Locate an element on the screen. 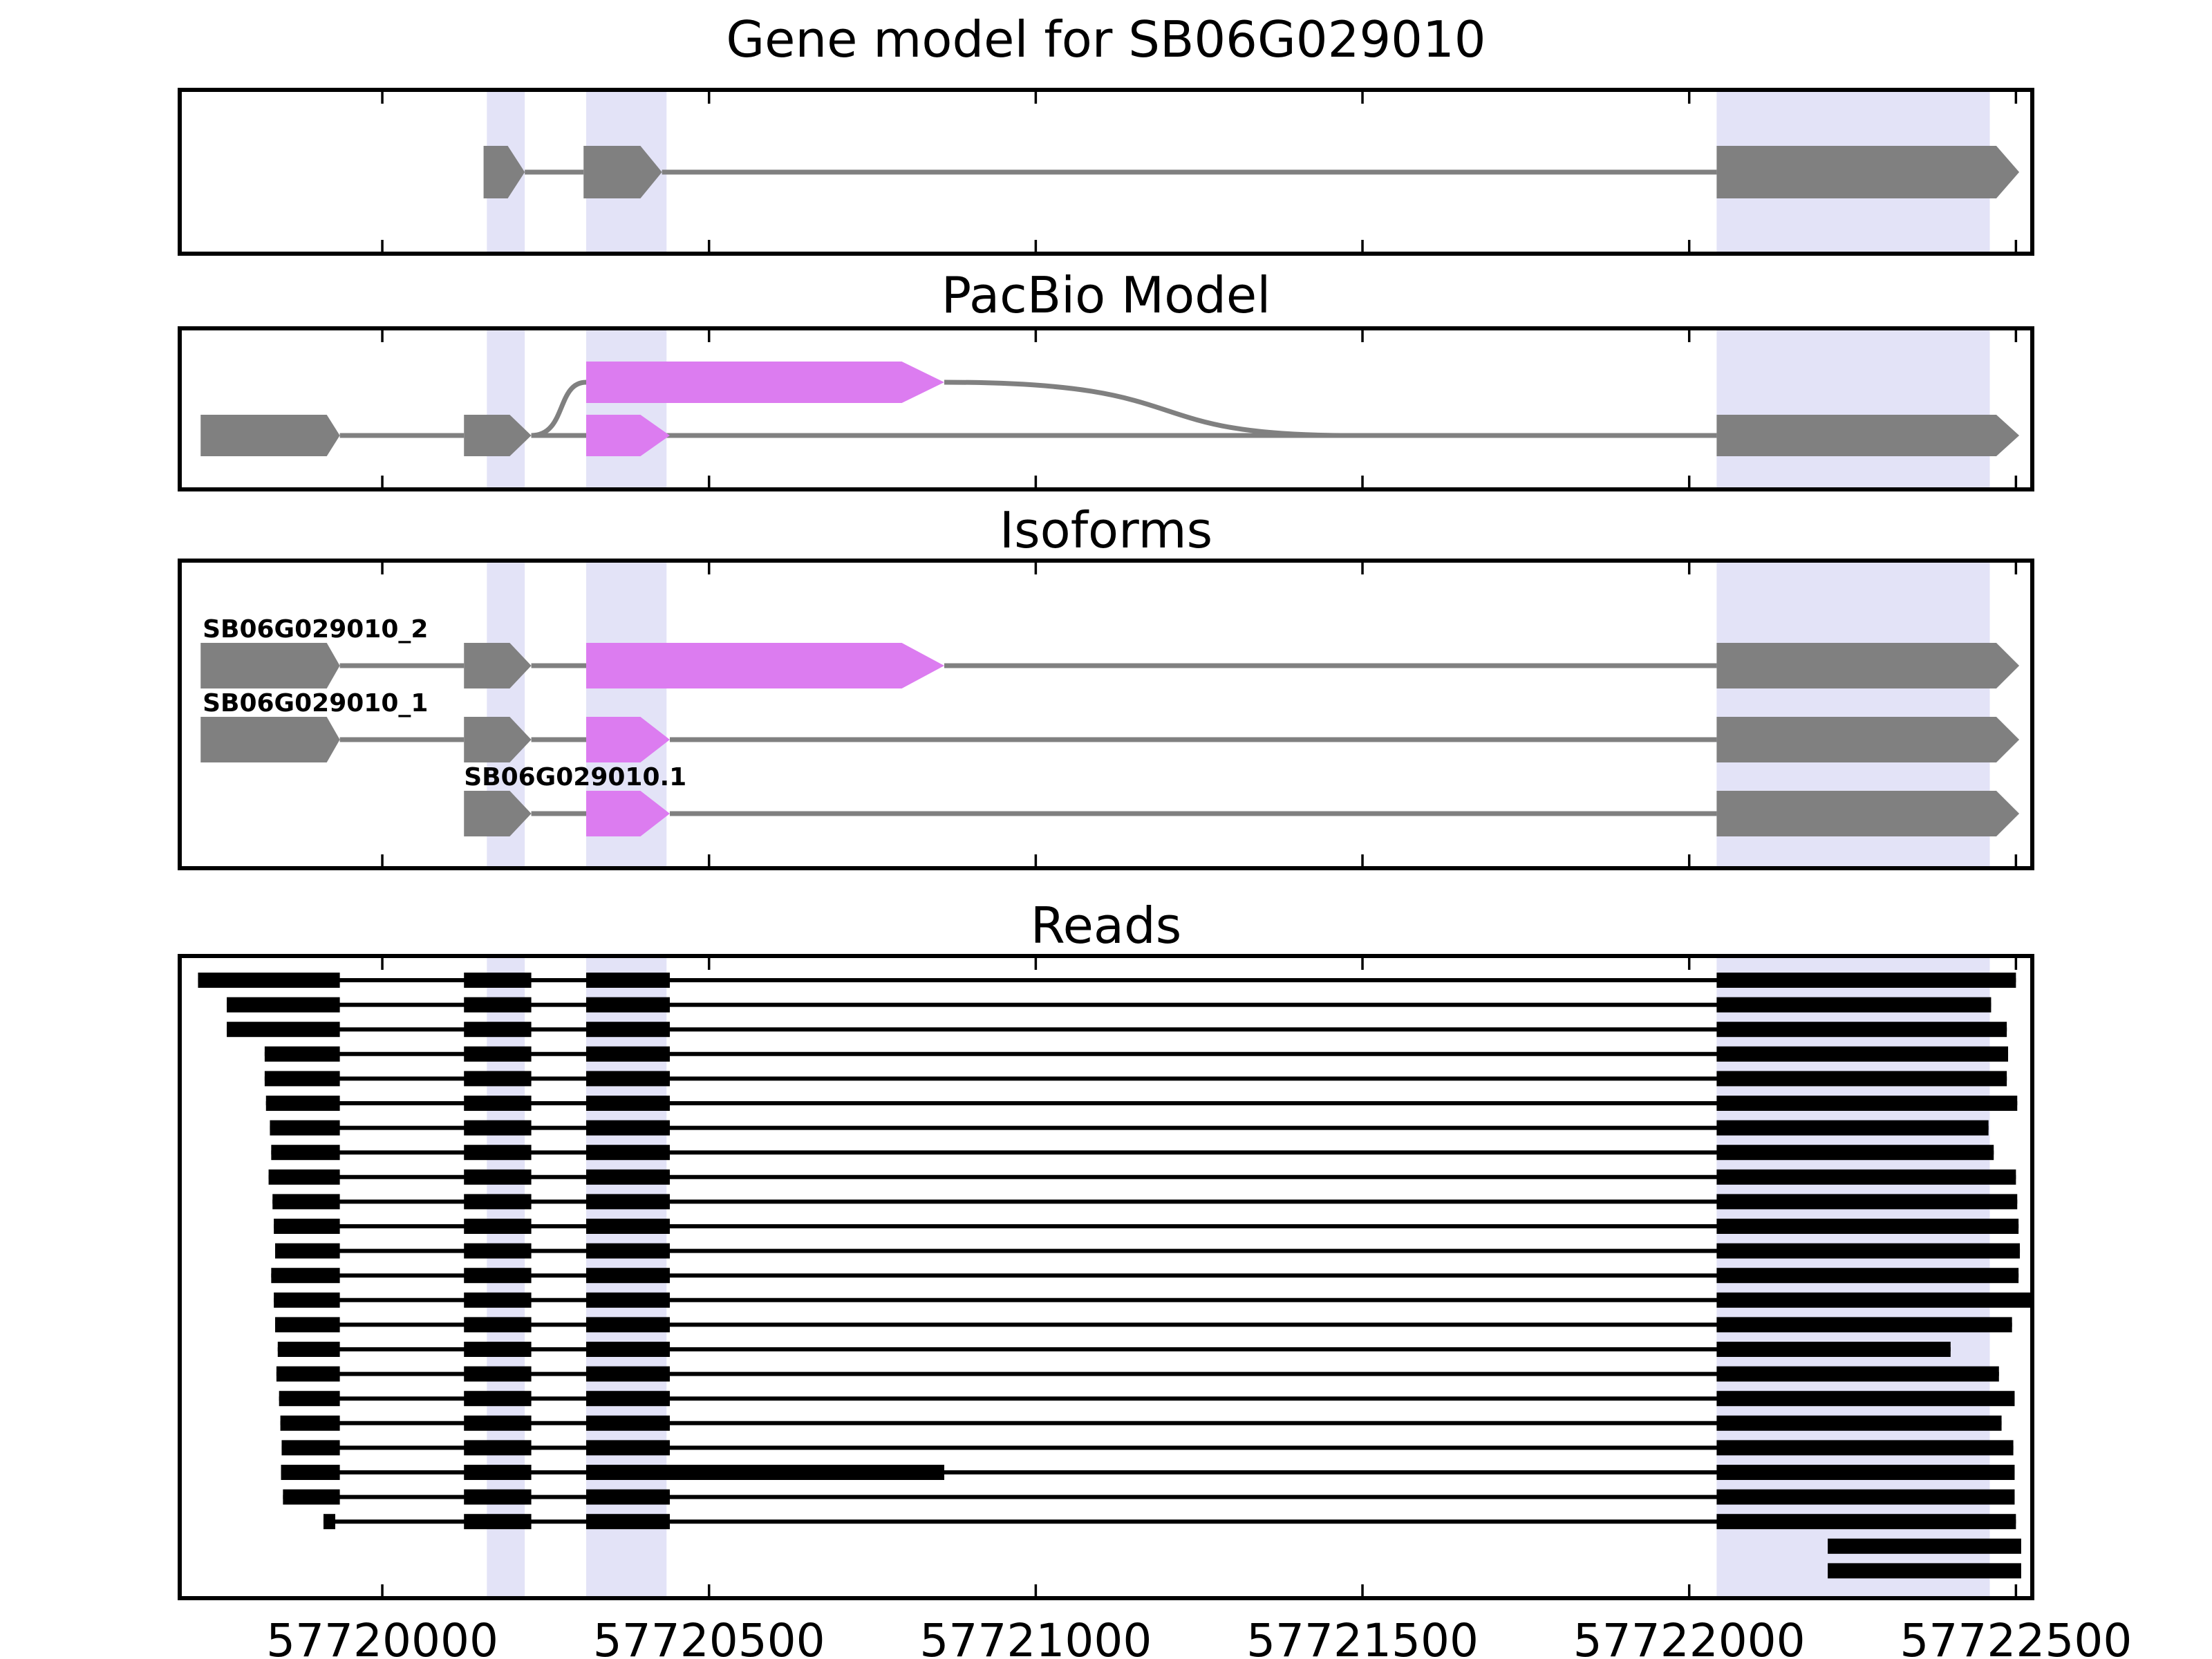 The width and height of the screenshot is (2212, 1659). x-tick-label: 57721000 is located at coordinates (1035, 1637).